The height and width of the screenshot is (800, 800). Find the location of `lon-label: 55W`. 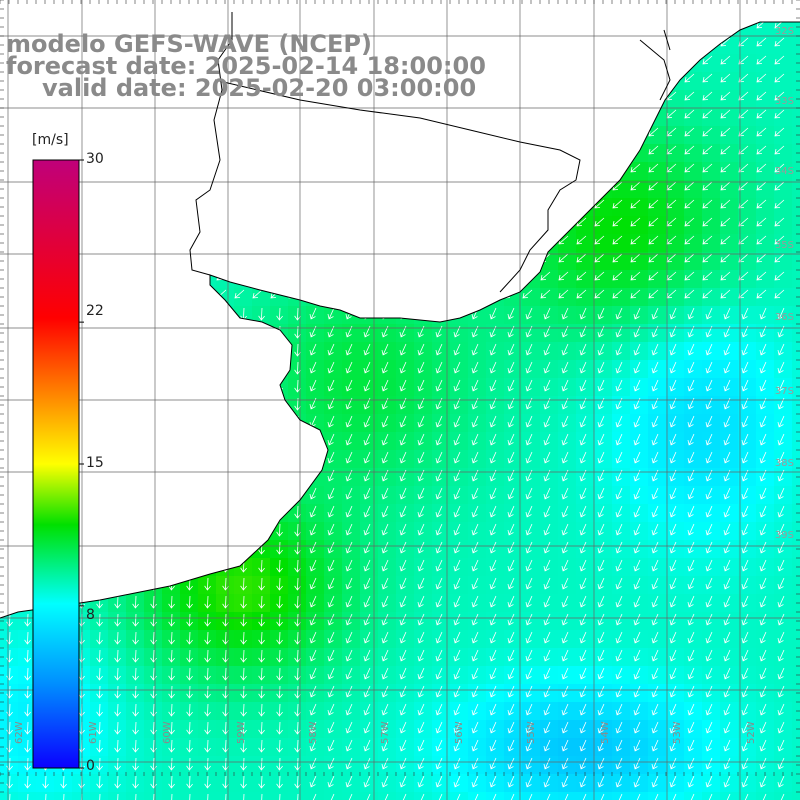

lon-label: 55W is located at coordinates (531, 732).